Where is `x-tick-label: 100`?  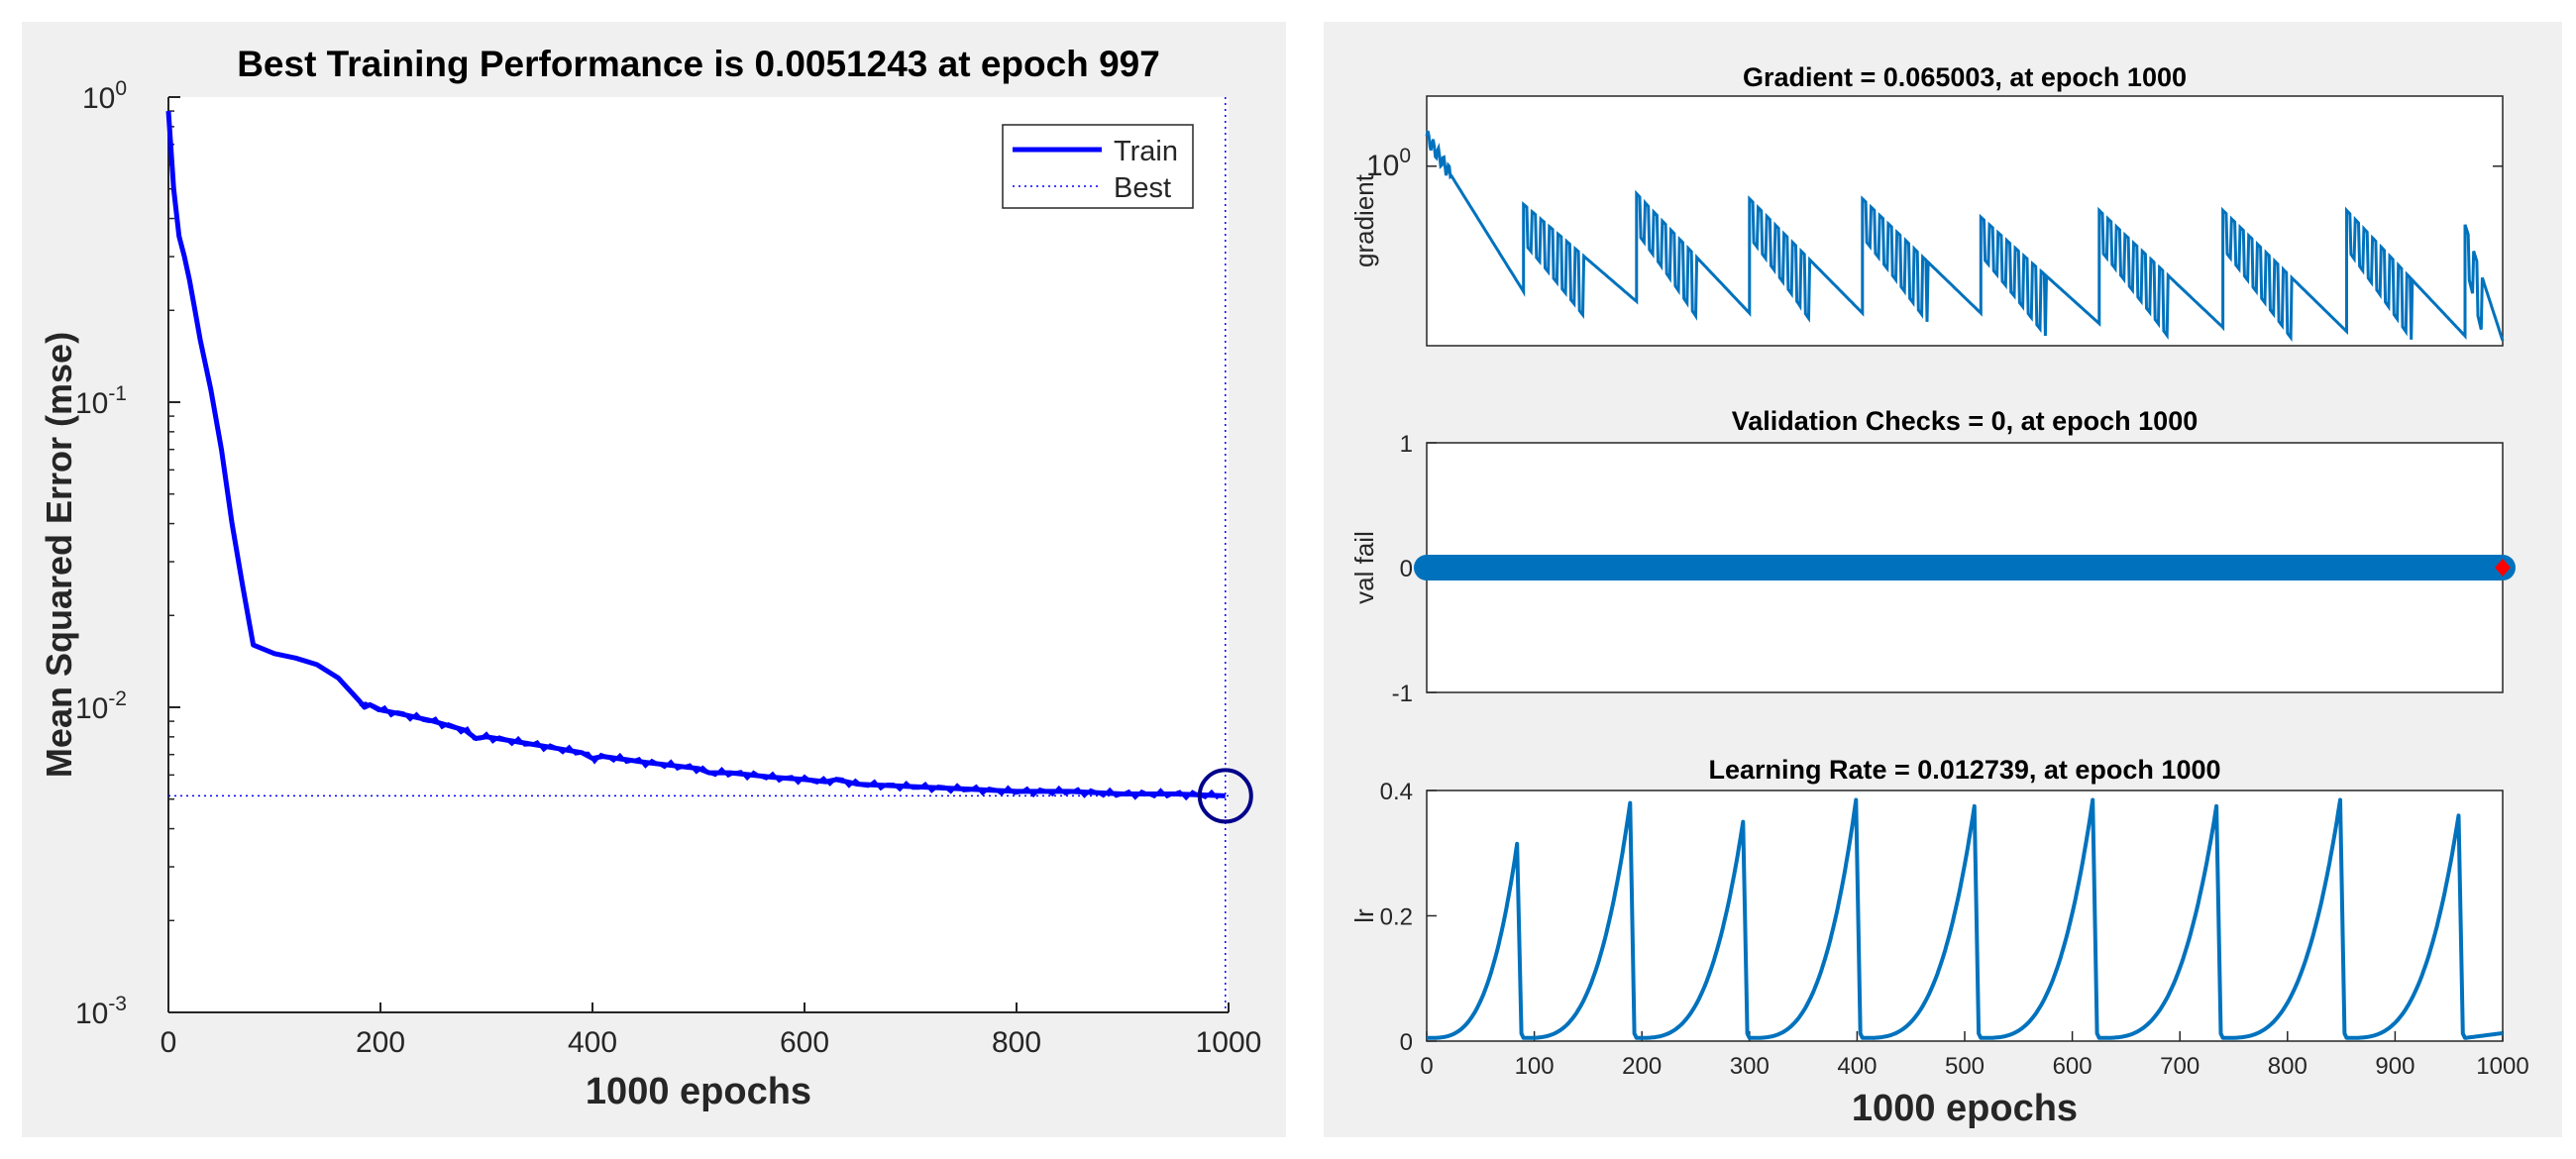 x-tick-label: 100 is located at coordinates (1535, 1066).